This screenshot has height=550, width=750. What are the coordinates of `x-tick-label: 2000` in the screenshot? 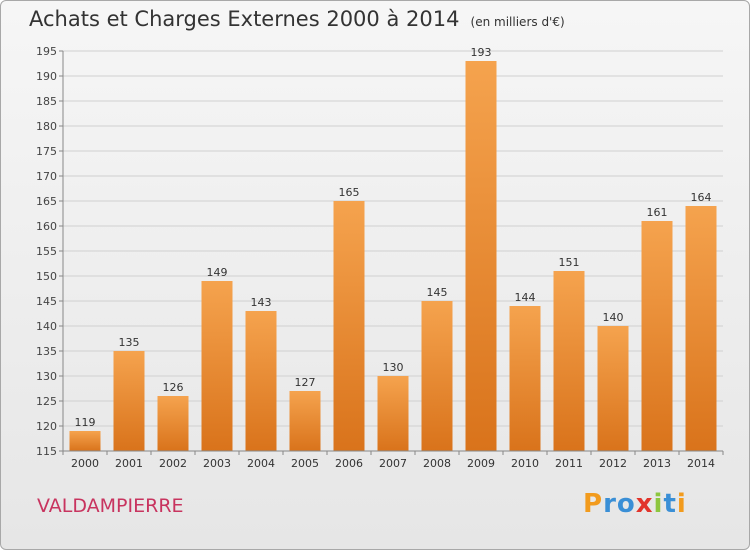 It's located at (85, 463).